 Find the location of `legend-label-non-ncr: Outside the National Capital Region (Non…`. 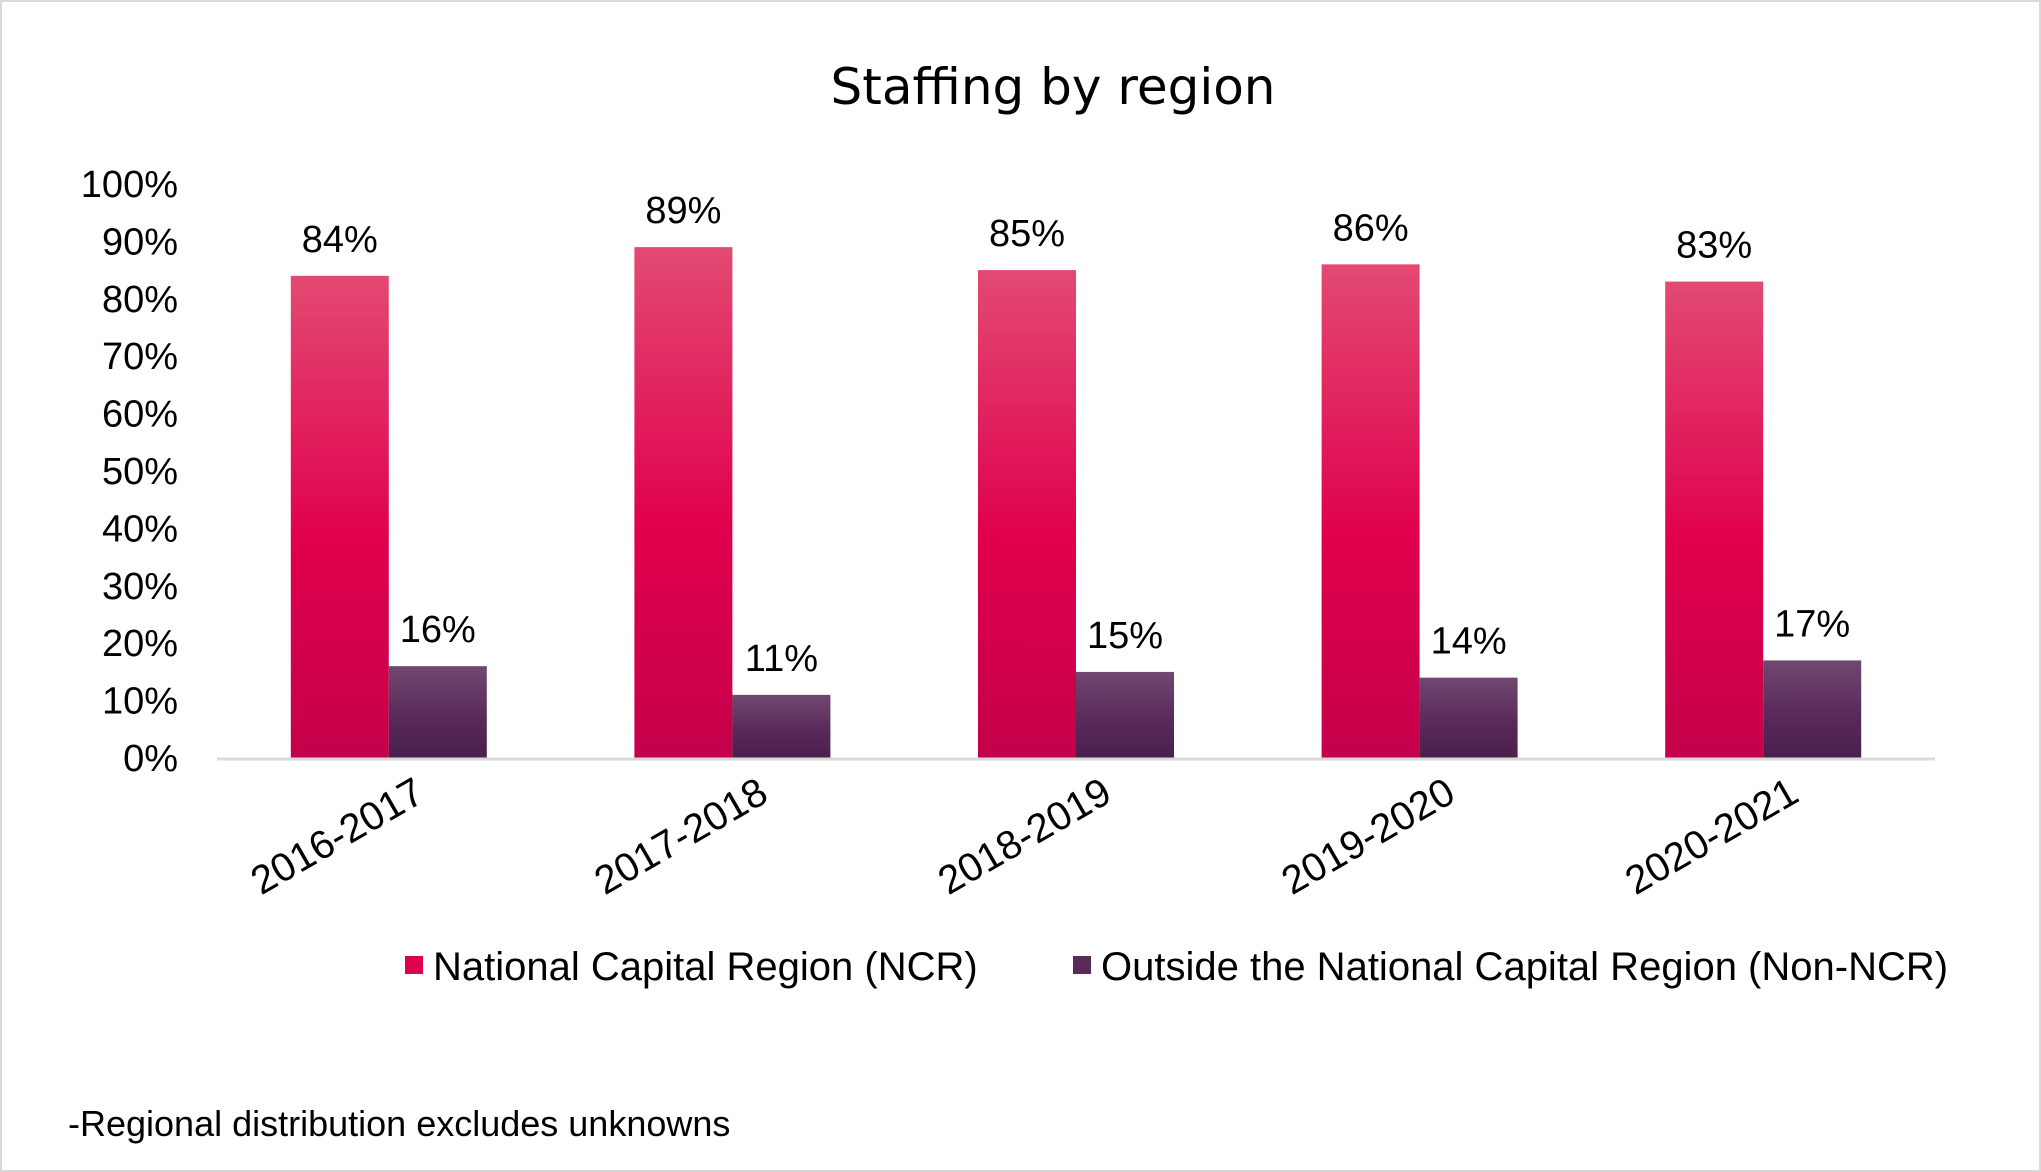

legend-label-non-ncr: Outside the National Capital Region (Non… is located at coordinates (1524, 967).